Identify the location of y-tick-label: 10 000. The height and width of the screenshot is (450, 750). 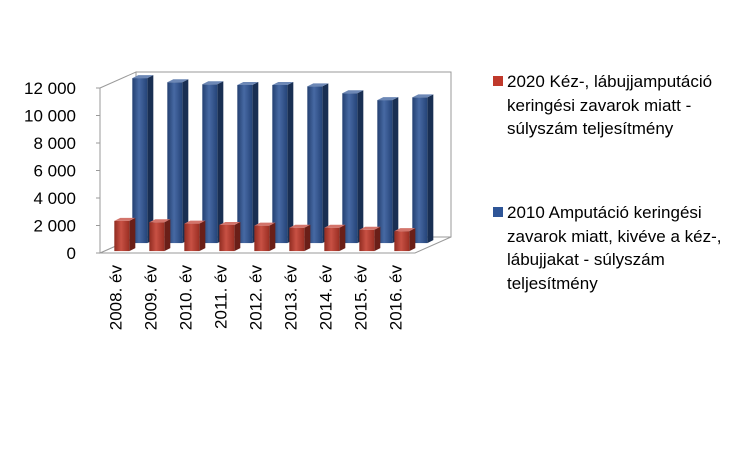
(50, 116).